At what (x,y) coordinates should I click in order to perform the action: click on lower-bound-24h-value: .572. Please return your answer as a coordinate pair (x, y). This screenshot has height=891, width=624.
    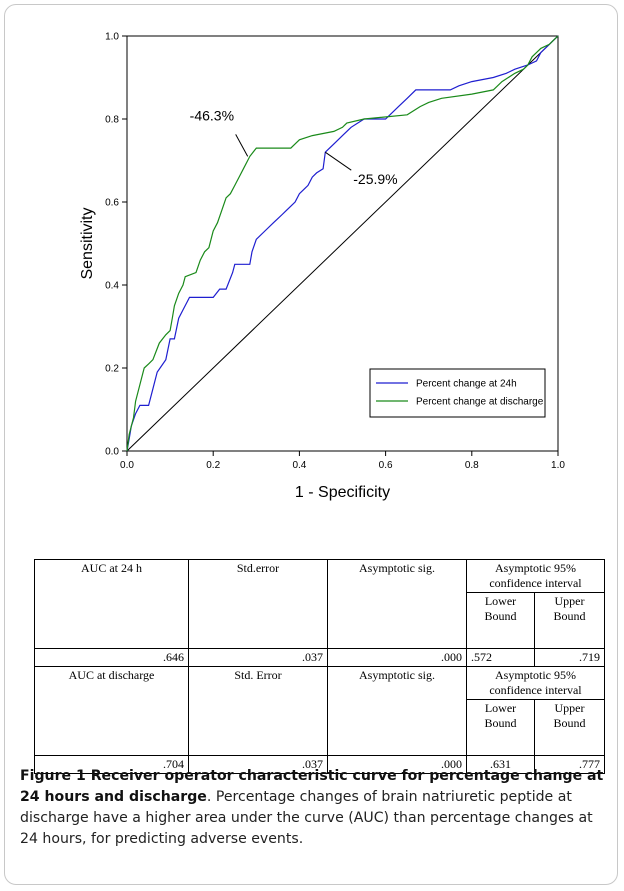
    Looking at the image, I should click on (500, 657).